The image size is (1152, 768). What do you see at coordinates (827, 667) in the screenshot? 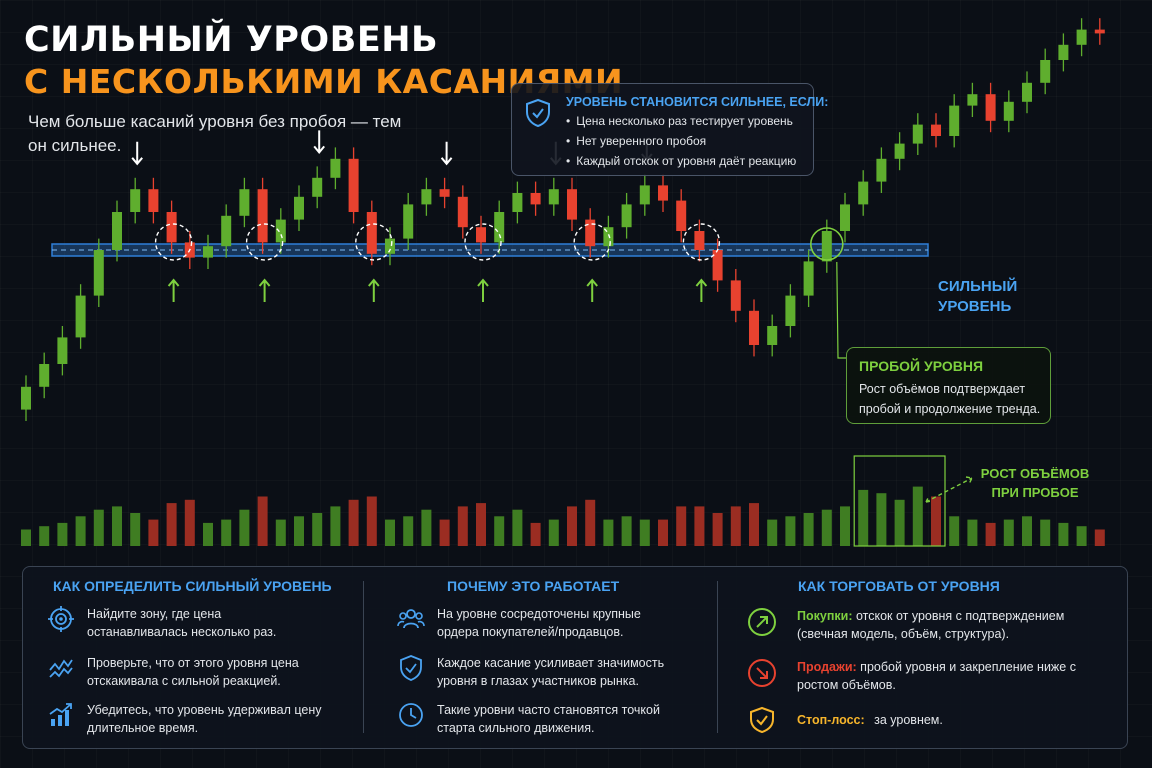
I see `sell-label: Продажи:` at bounding box center [827, 667].